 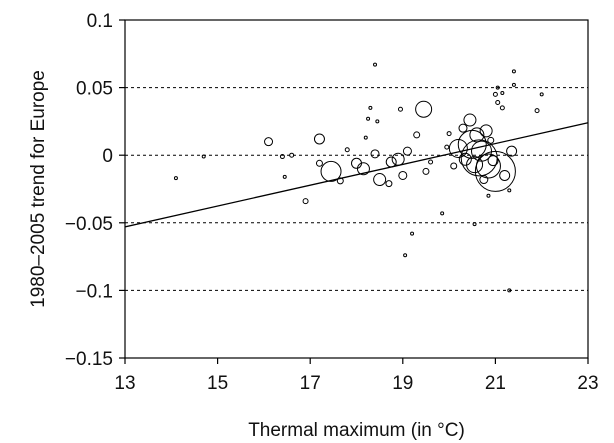 I want to click on x-tick-label-5: 23, so click(x=587, y=383).